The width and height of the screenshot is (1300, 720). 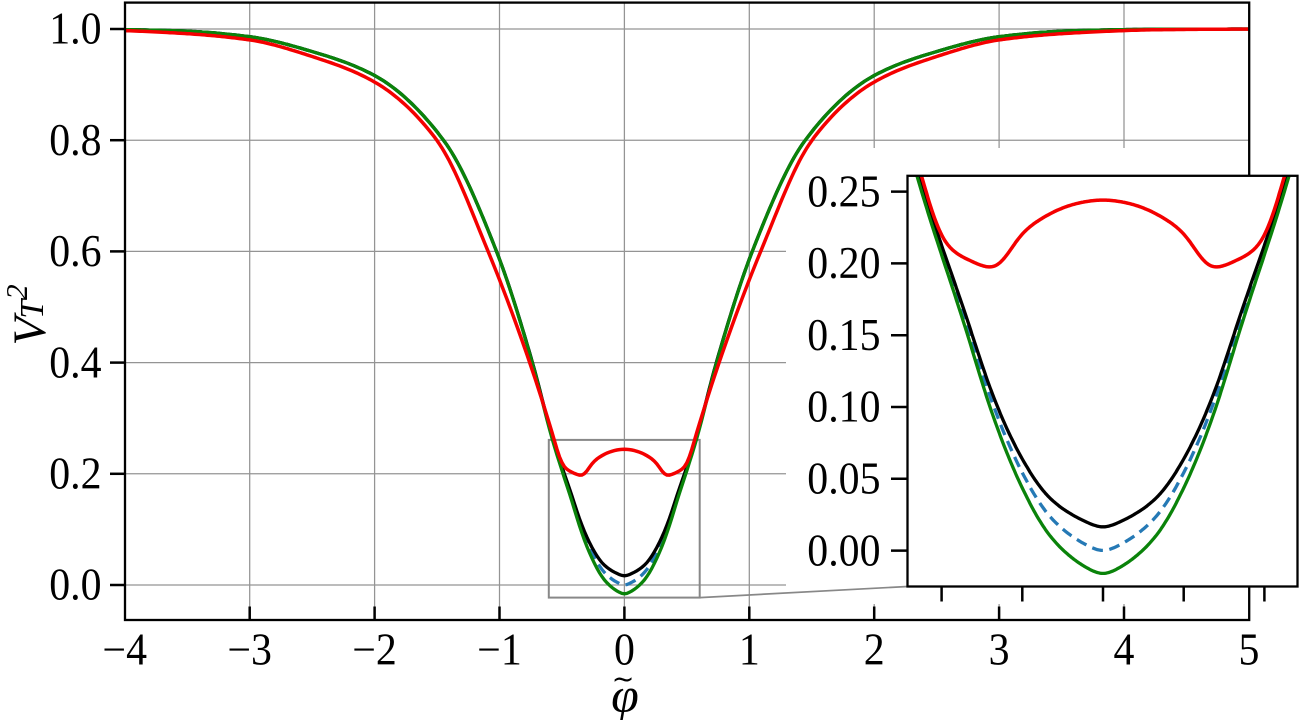 I want to click on svg-text: −2, so click(x=374, y=650).